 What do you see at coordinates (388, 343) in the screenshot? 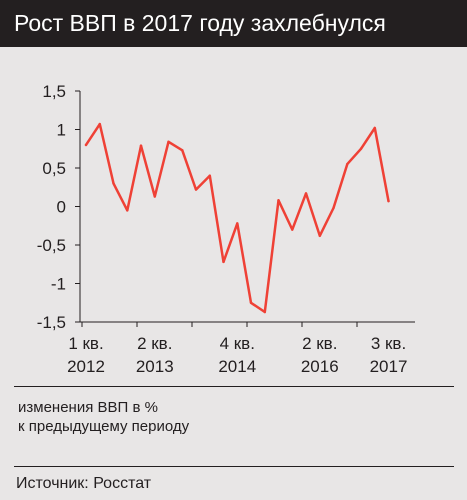
I see `x-tick-label-quarter: 3 кв.` at bounding box center [388, 343].